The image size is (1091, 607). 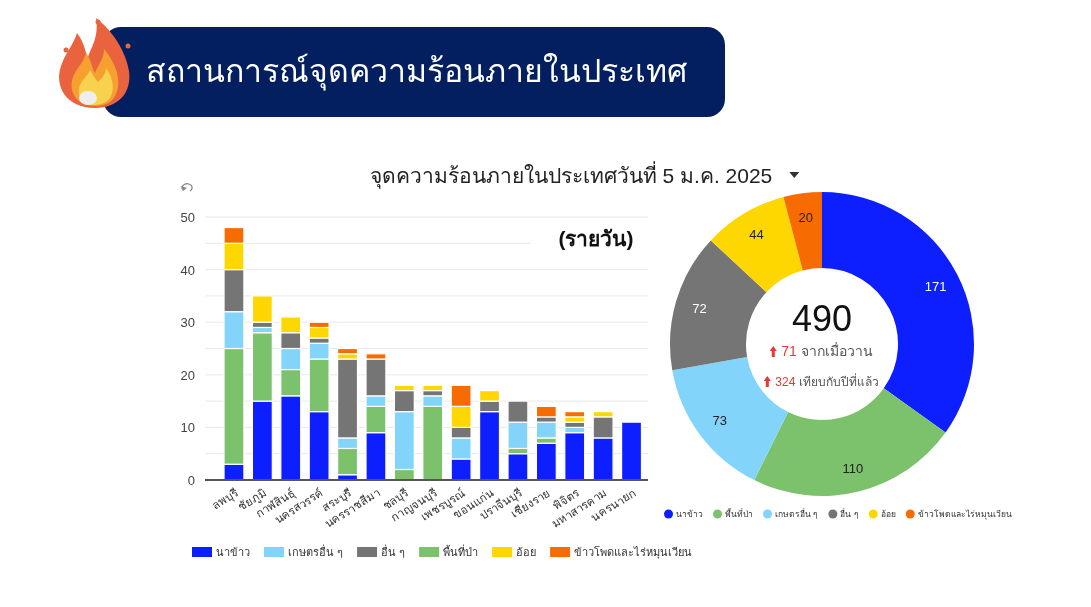 I want to click on data-label: 72, so click(x=699, y=308).